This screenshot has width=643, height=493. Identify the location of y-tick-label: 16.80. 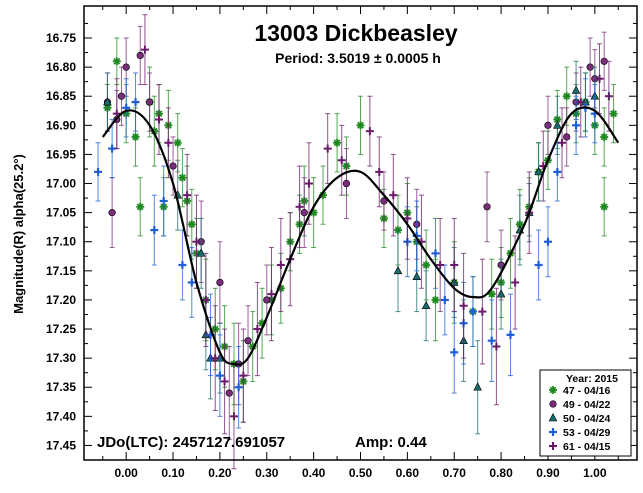
(61, 67).